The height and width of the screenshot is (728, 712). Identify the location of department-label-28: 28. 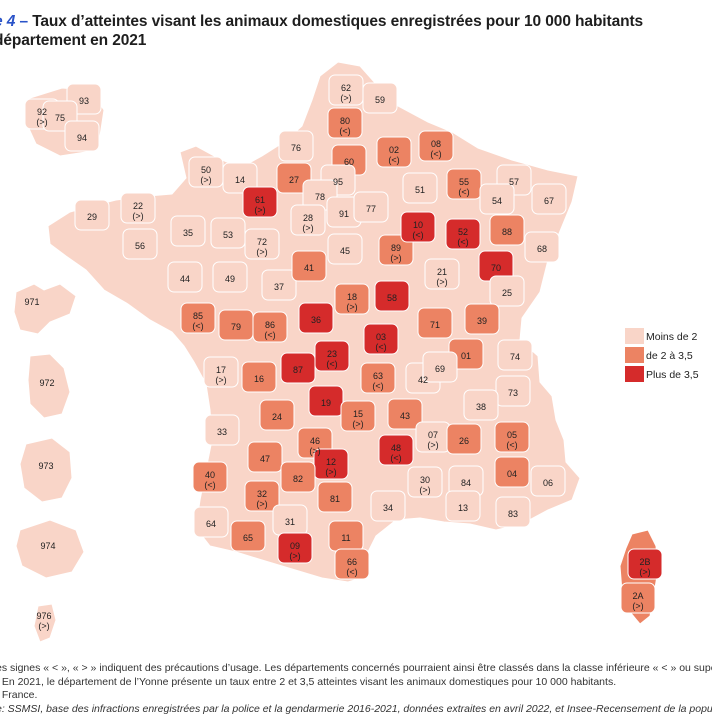
(308, 218).